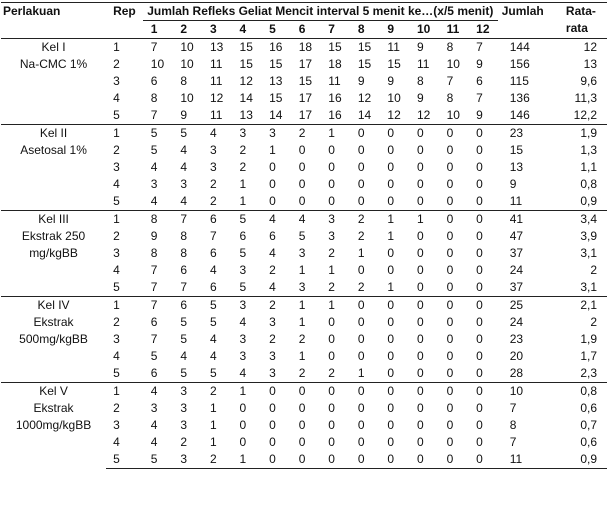  What do you see at coordinates (420, 98) in the screenshot?
I see `value-cell: 9` at bounding box center [420, 98].